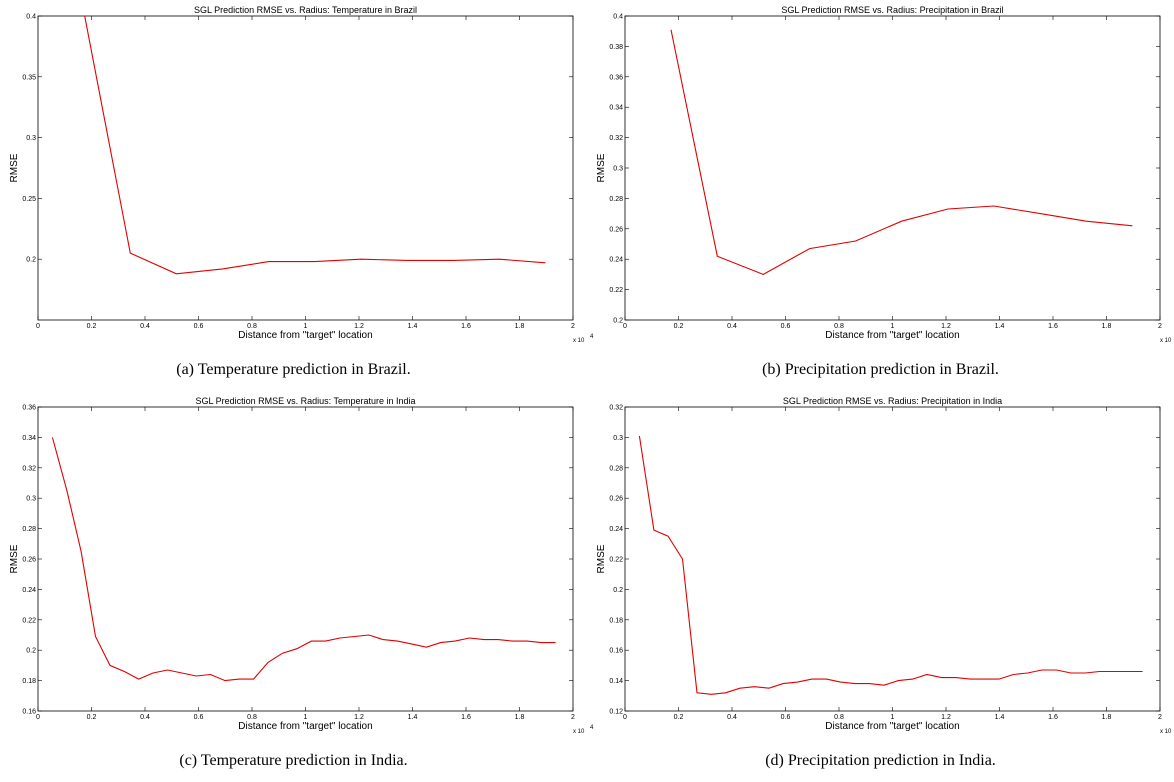 This screenshot has width=1174, height=782. Describe the element at coordinates (880, 369) in the screenshot. I see `figure-caption: (b) Precipitation prediction in Brazil.` at that location.